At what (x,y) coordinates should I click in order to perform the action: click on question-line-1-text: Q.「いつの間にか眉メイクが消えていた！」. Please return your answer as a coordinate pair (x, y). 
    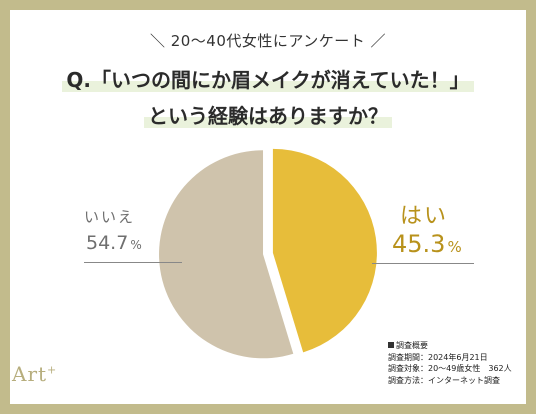
    Looking at the image, I should click on (268, 80).